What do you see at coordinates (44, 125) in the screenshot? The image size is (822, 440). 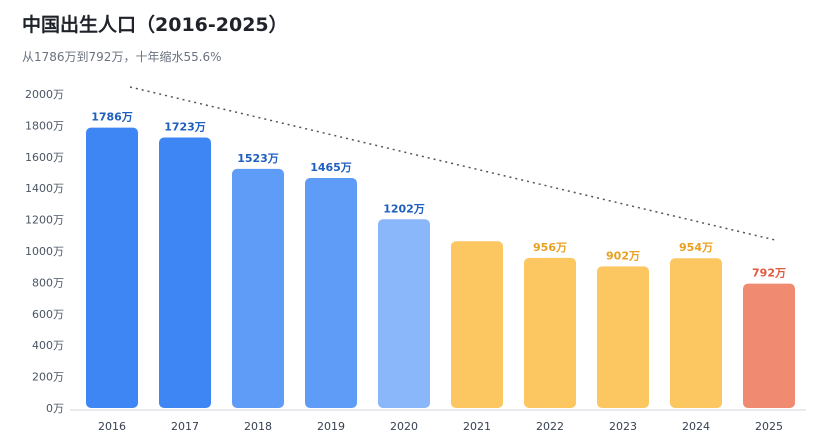 I see `y-tick-label: 1800万` at bounding box center [44, 125].